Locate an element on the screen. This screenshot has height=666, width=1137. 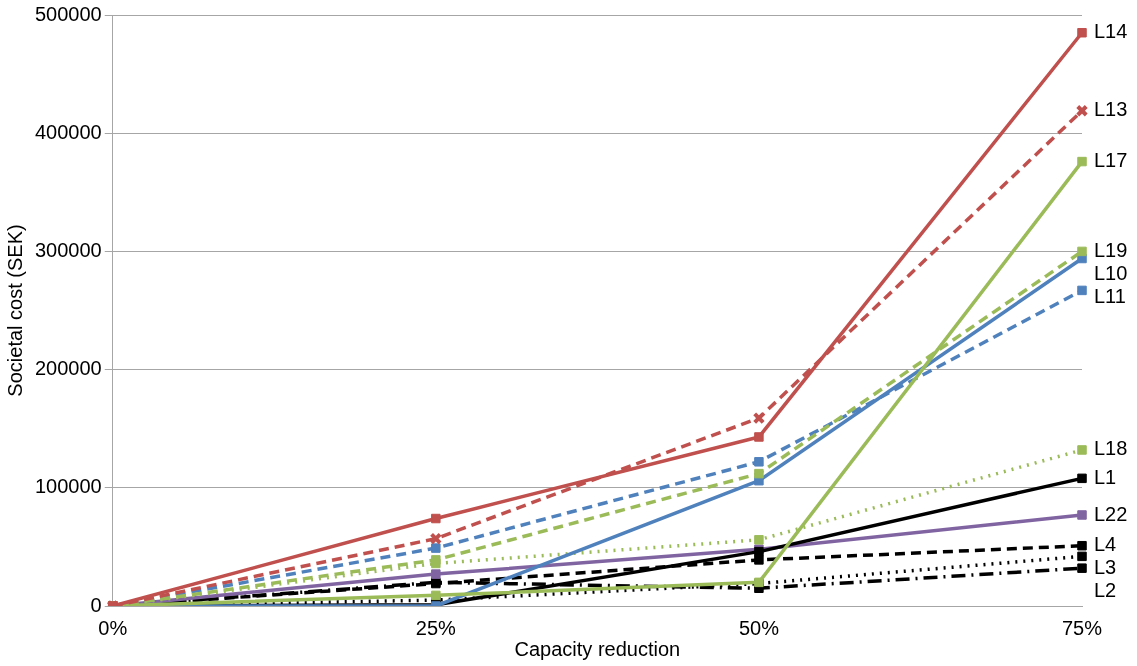
series-label: L11 is located at coordinates (1110, 295).